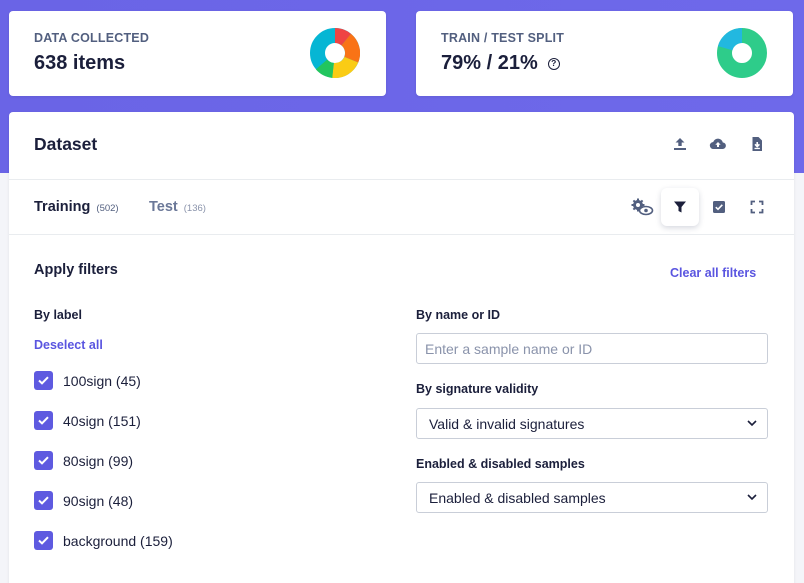 The width and height of the screenshot is (804, 583). I want to click on signature-validity-value: Valid & invalid signatures, so click(507, 423).